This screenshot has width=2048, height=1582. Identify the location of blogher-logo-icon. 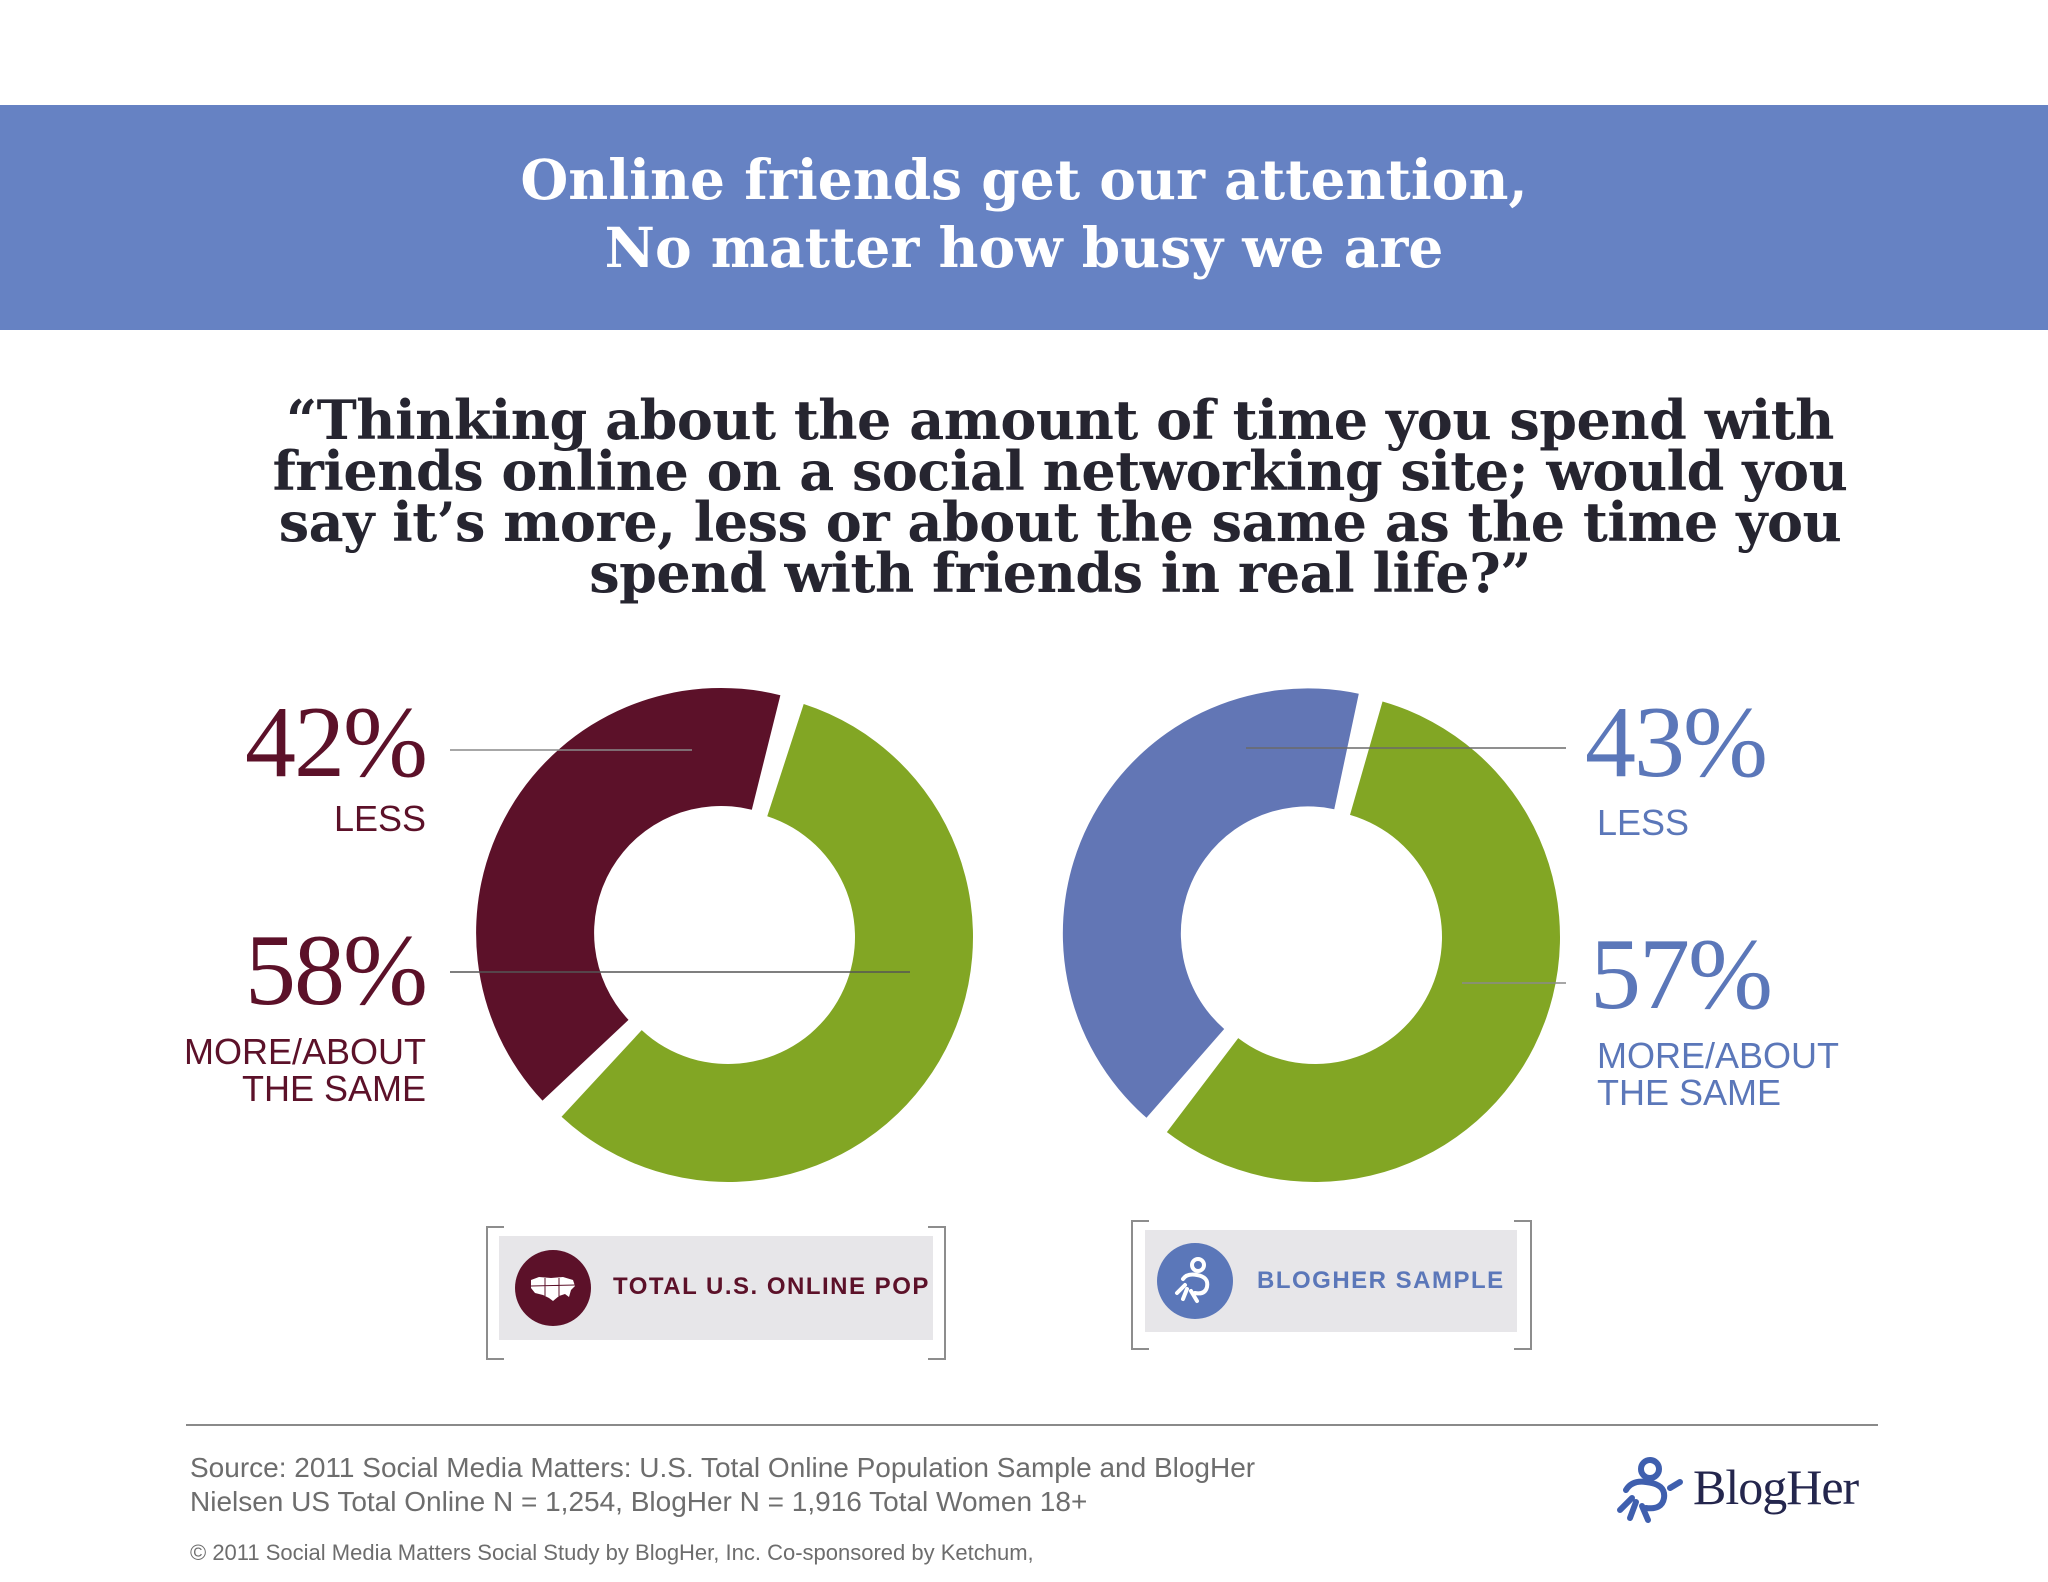
(1650, 1490).